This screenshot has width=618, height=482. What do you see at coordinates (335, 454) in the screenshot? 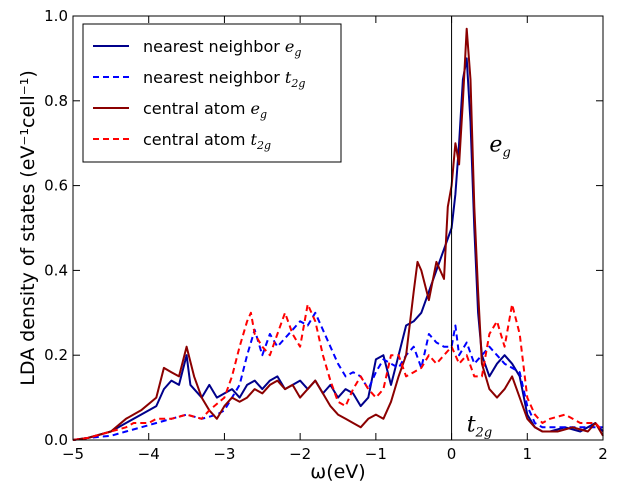
I see `x-tick-labels: −5 −4 −3 −2 −1 0 1 2` at bounding box center [335, 454].